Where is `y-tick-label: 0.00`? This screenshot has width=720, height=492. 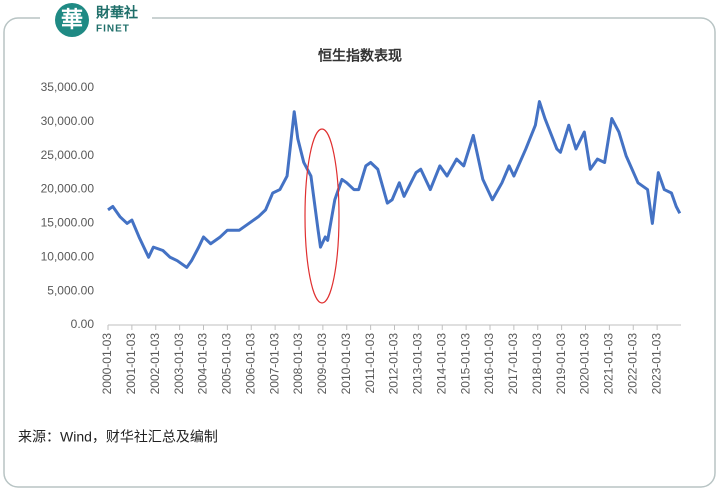 y-tick-label: 0.00 is located at coordinates (83, 324).